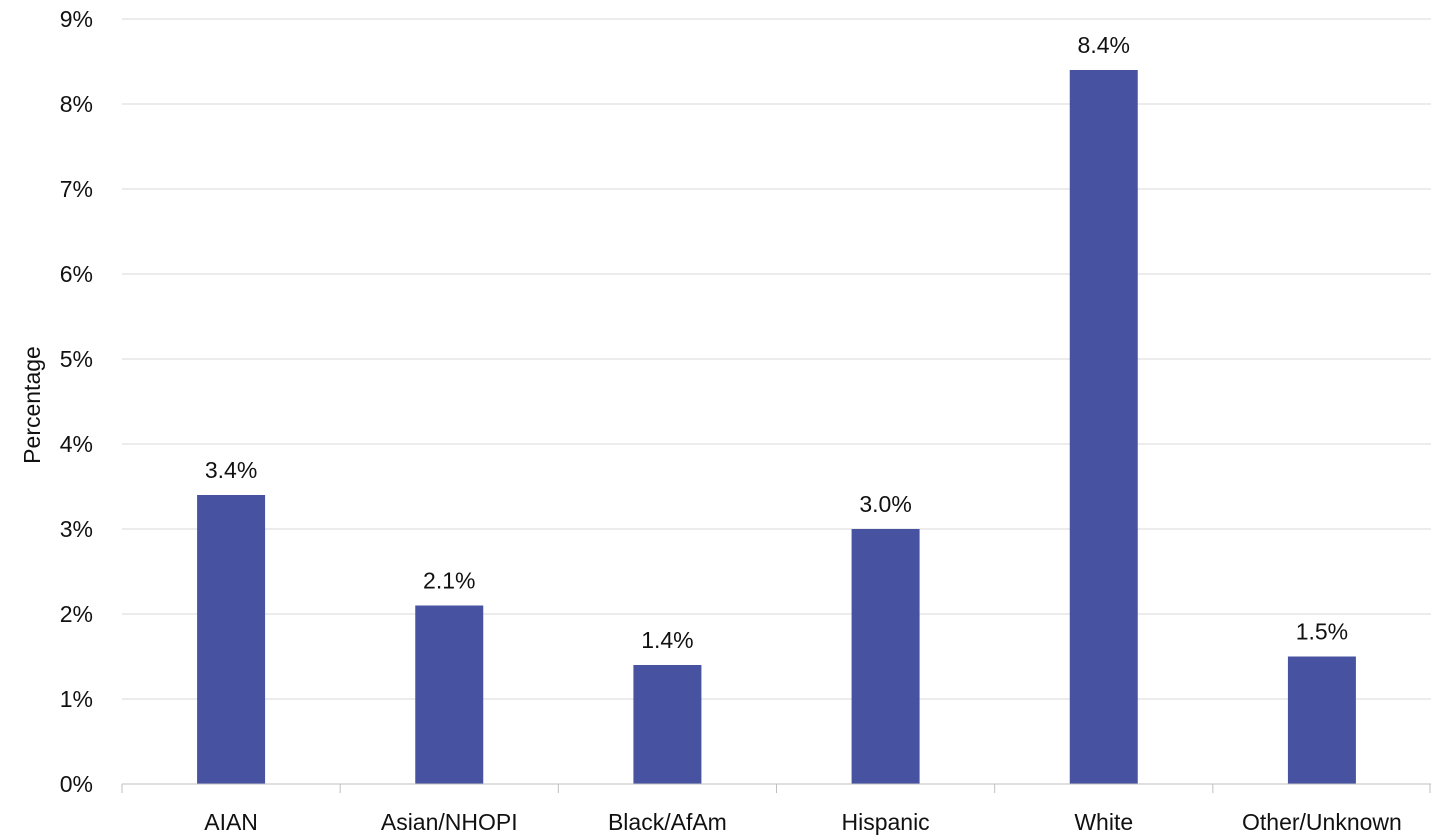  What do you see at coordinates (76, 189) in the screenshot?
I see `y-tick-label: 7%` at bounding box center [76, 189].